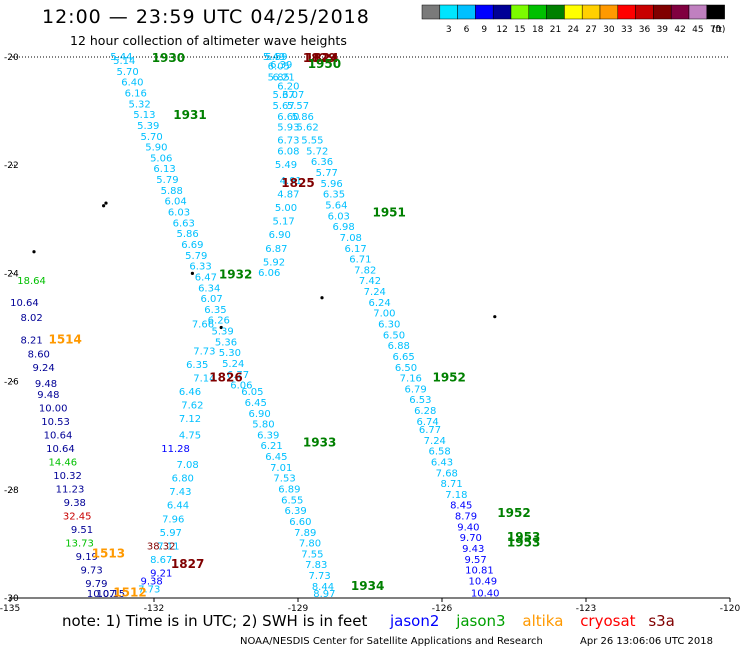 This screenshot has width=740, height=650. Describe the element at coordinates (379, 303) in the screenshot. I see `wave-height-value: 6.24` at that location.